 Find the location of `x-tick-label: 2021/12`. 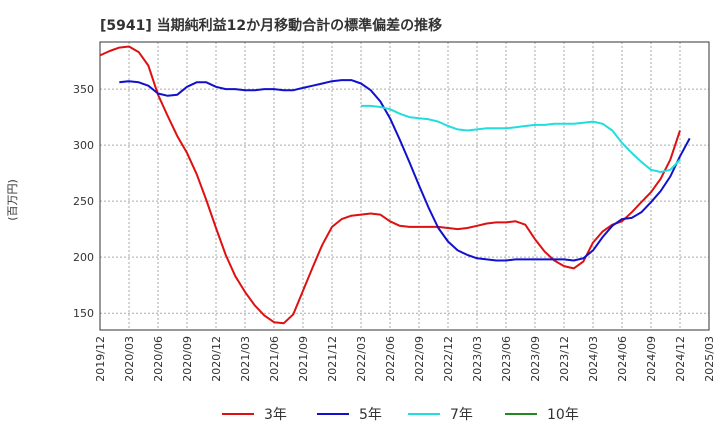

x-tick-label: 2021/12 is located at coordinates (332, 359).